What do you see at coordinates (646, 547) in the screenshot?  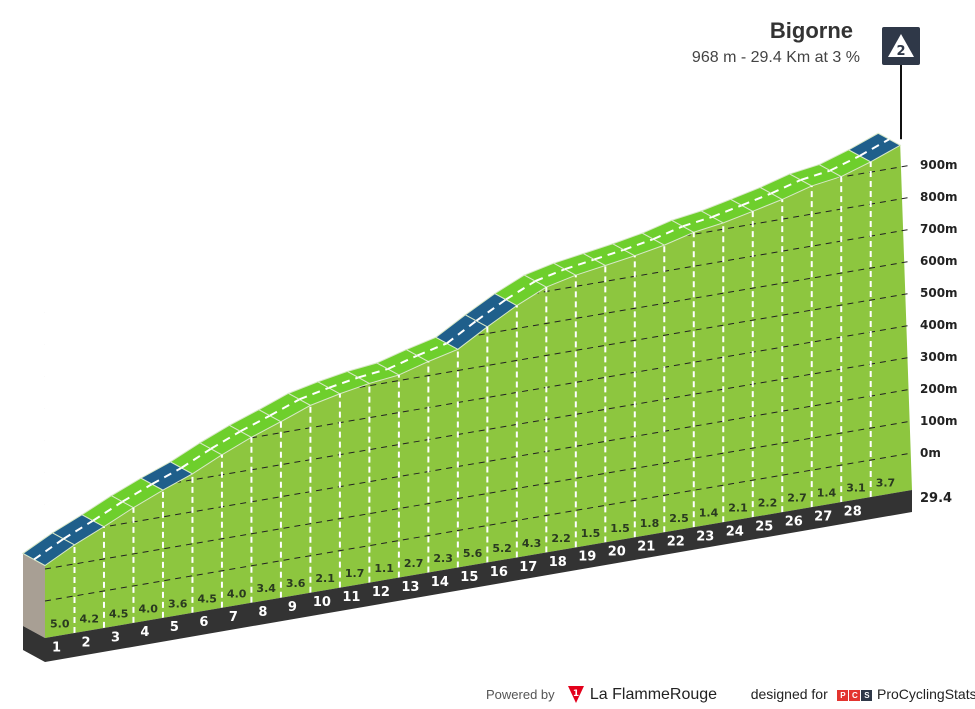 I see `km-label: 21` at bounding box center [646, 547].